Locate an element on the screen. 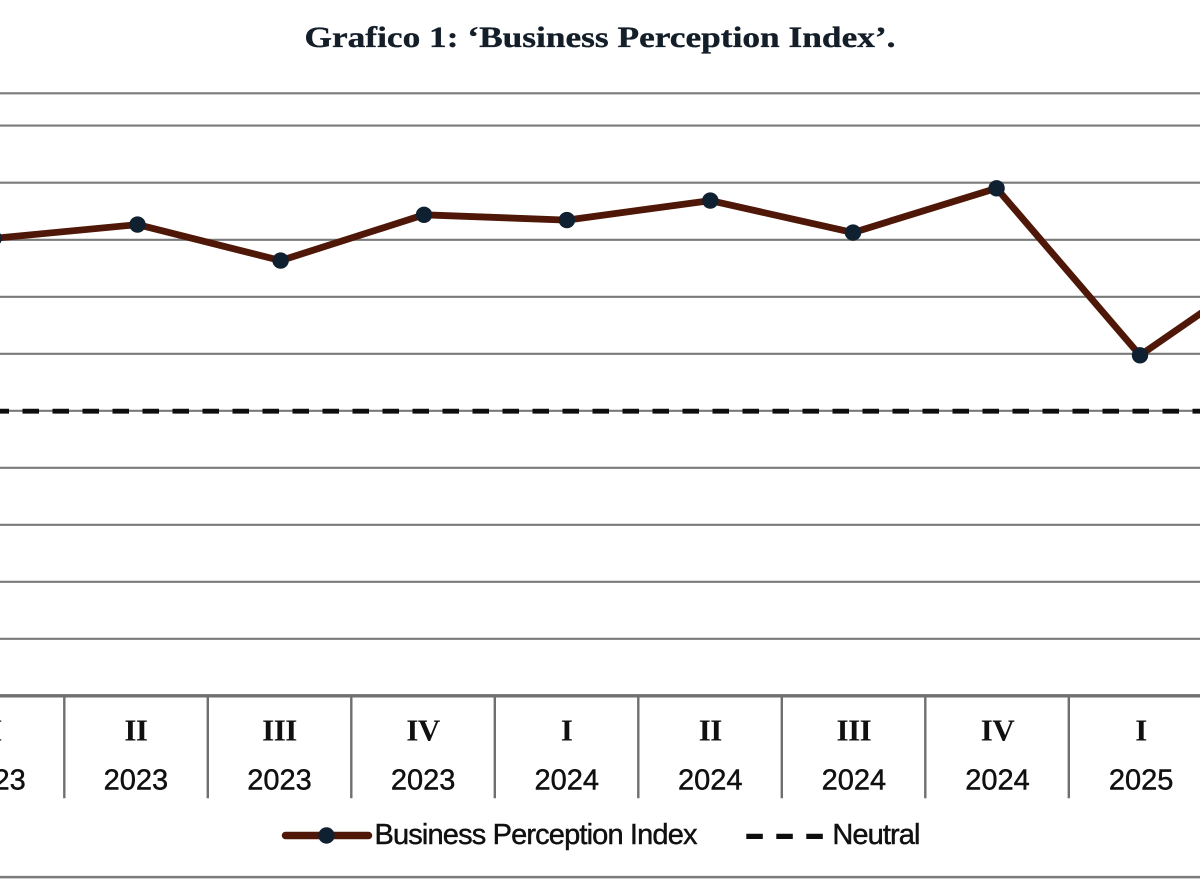 The image size is (1200, 892). svg-text: 2025 is located at coordinates (1141, 780).